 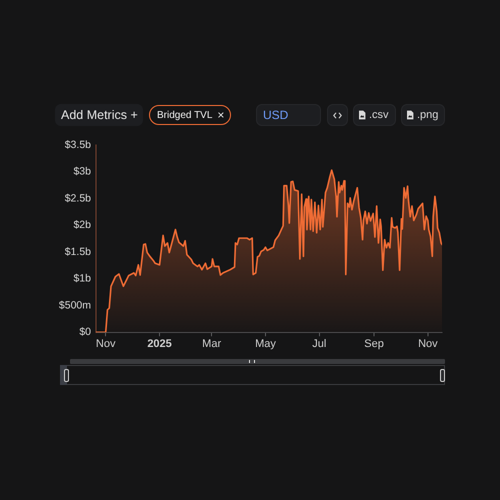 What do you see at coordinates (78, 144) in the screenshot?
I see `y-tick-label: $3.5b` at bounding box center [78, 144].